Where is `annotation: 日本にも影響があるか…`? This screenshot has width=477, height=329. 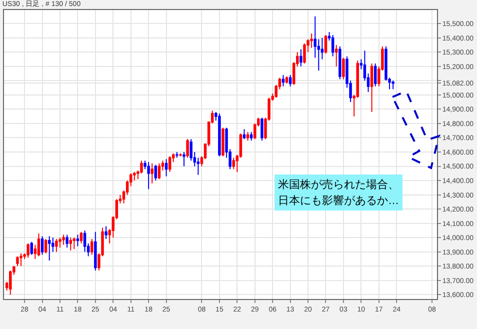 annotation: 日本にも影響があるか… is located at coordinates (338, 200).